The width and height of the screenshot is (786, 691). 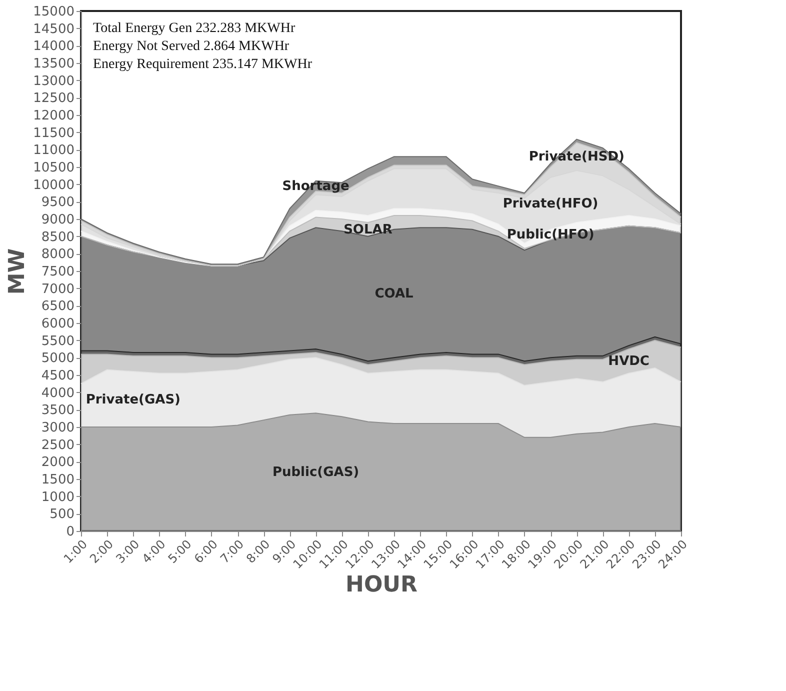 I want to click on y-tick-label: 13000, so click(x=53, y=81).